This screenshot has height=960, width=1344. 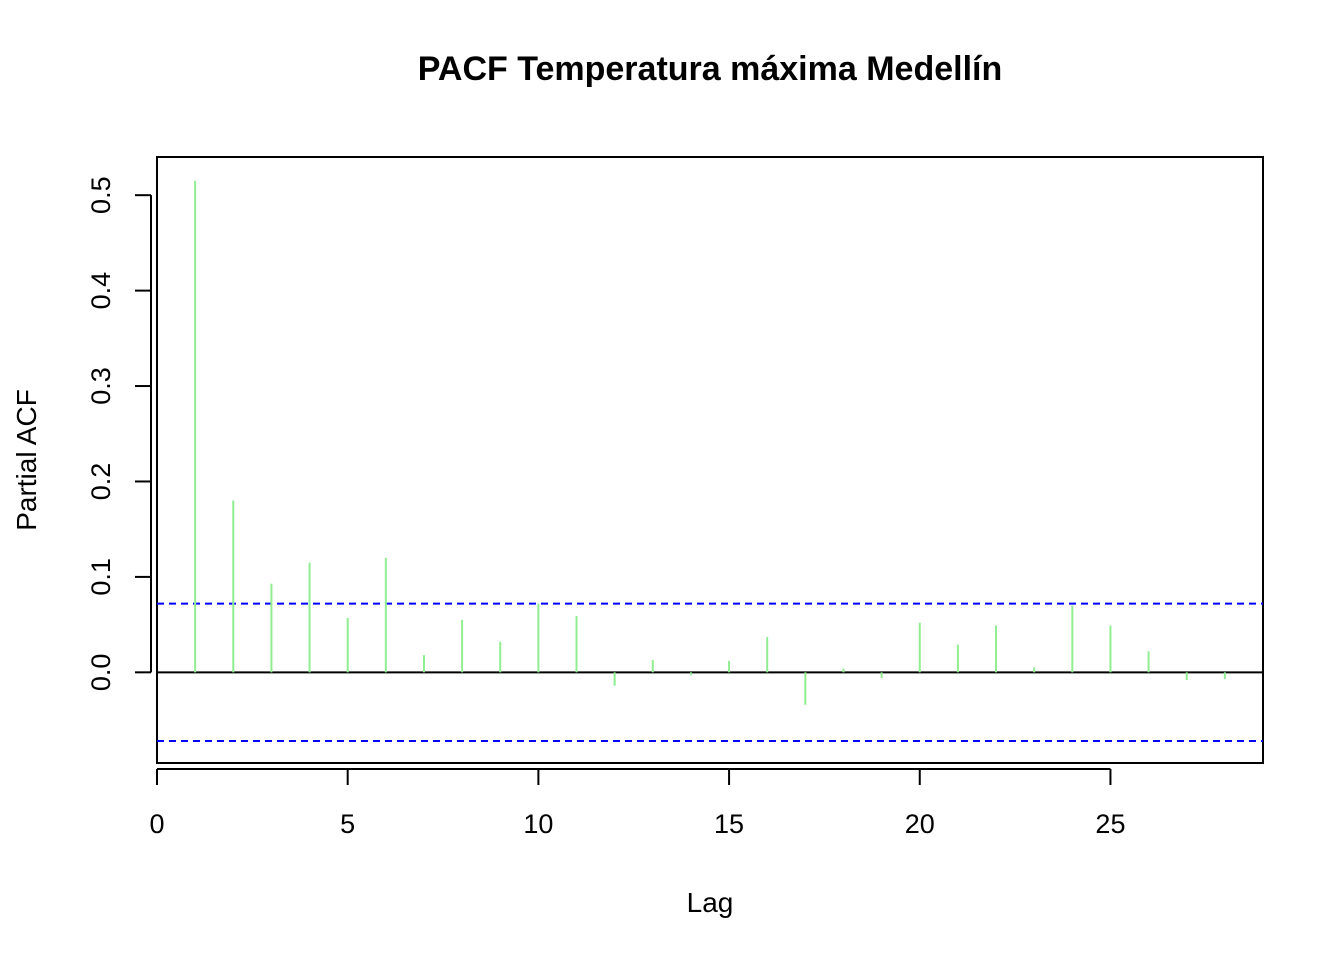 I want to click on x-tick-label-0: 0, so click(x=156, y=824).